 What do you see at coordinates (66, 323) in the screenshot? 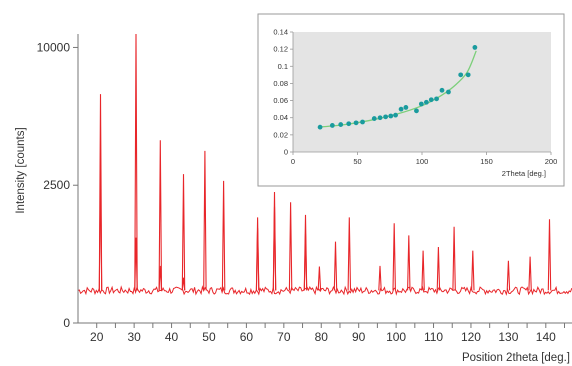
I see `main-y-tick-label-0: 0` at bounding box center [66, 323].